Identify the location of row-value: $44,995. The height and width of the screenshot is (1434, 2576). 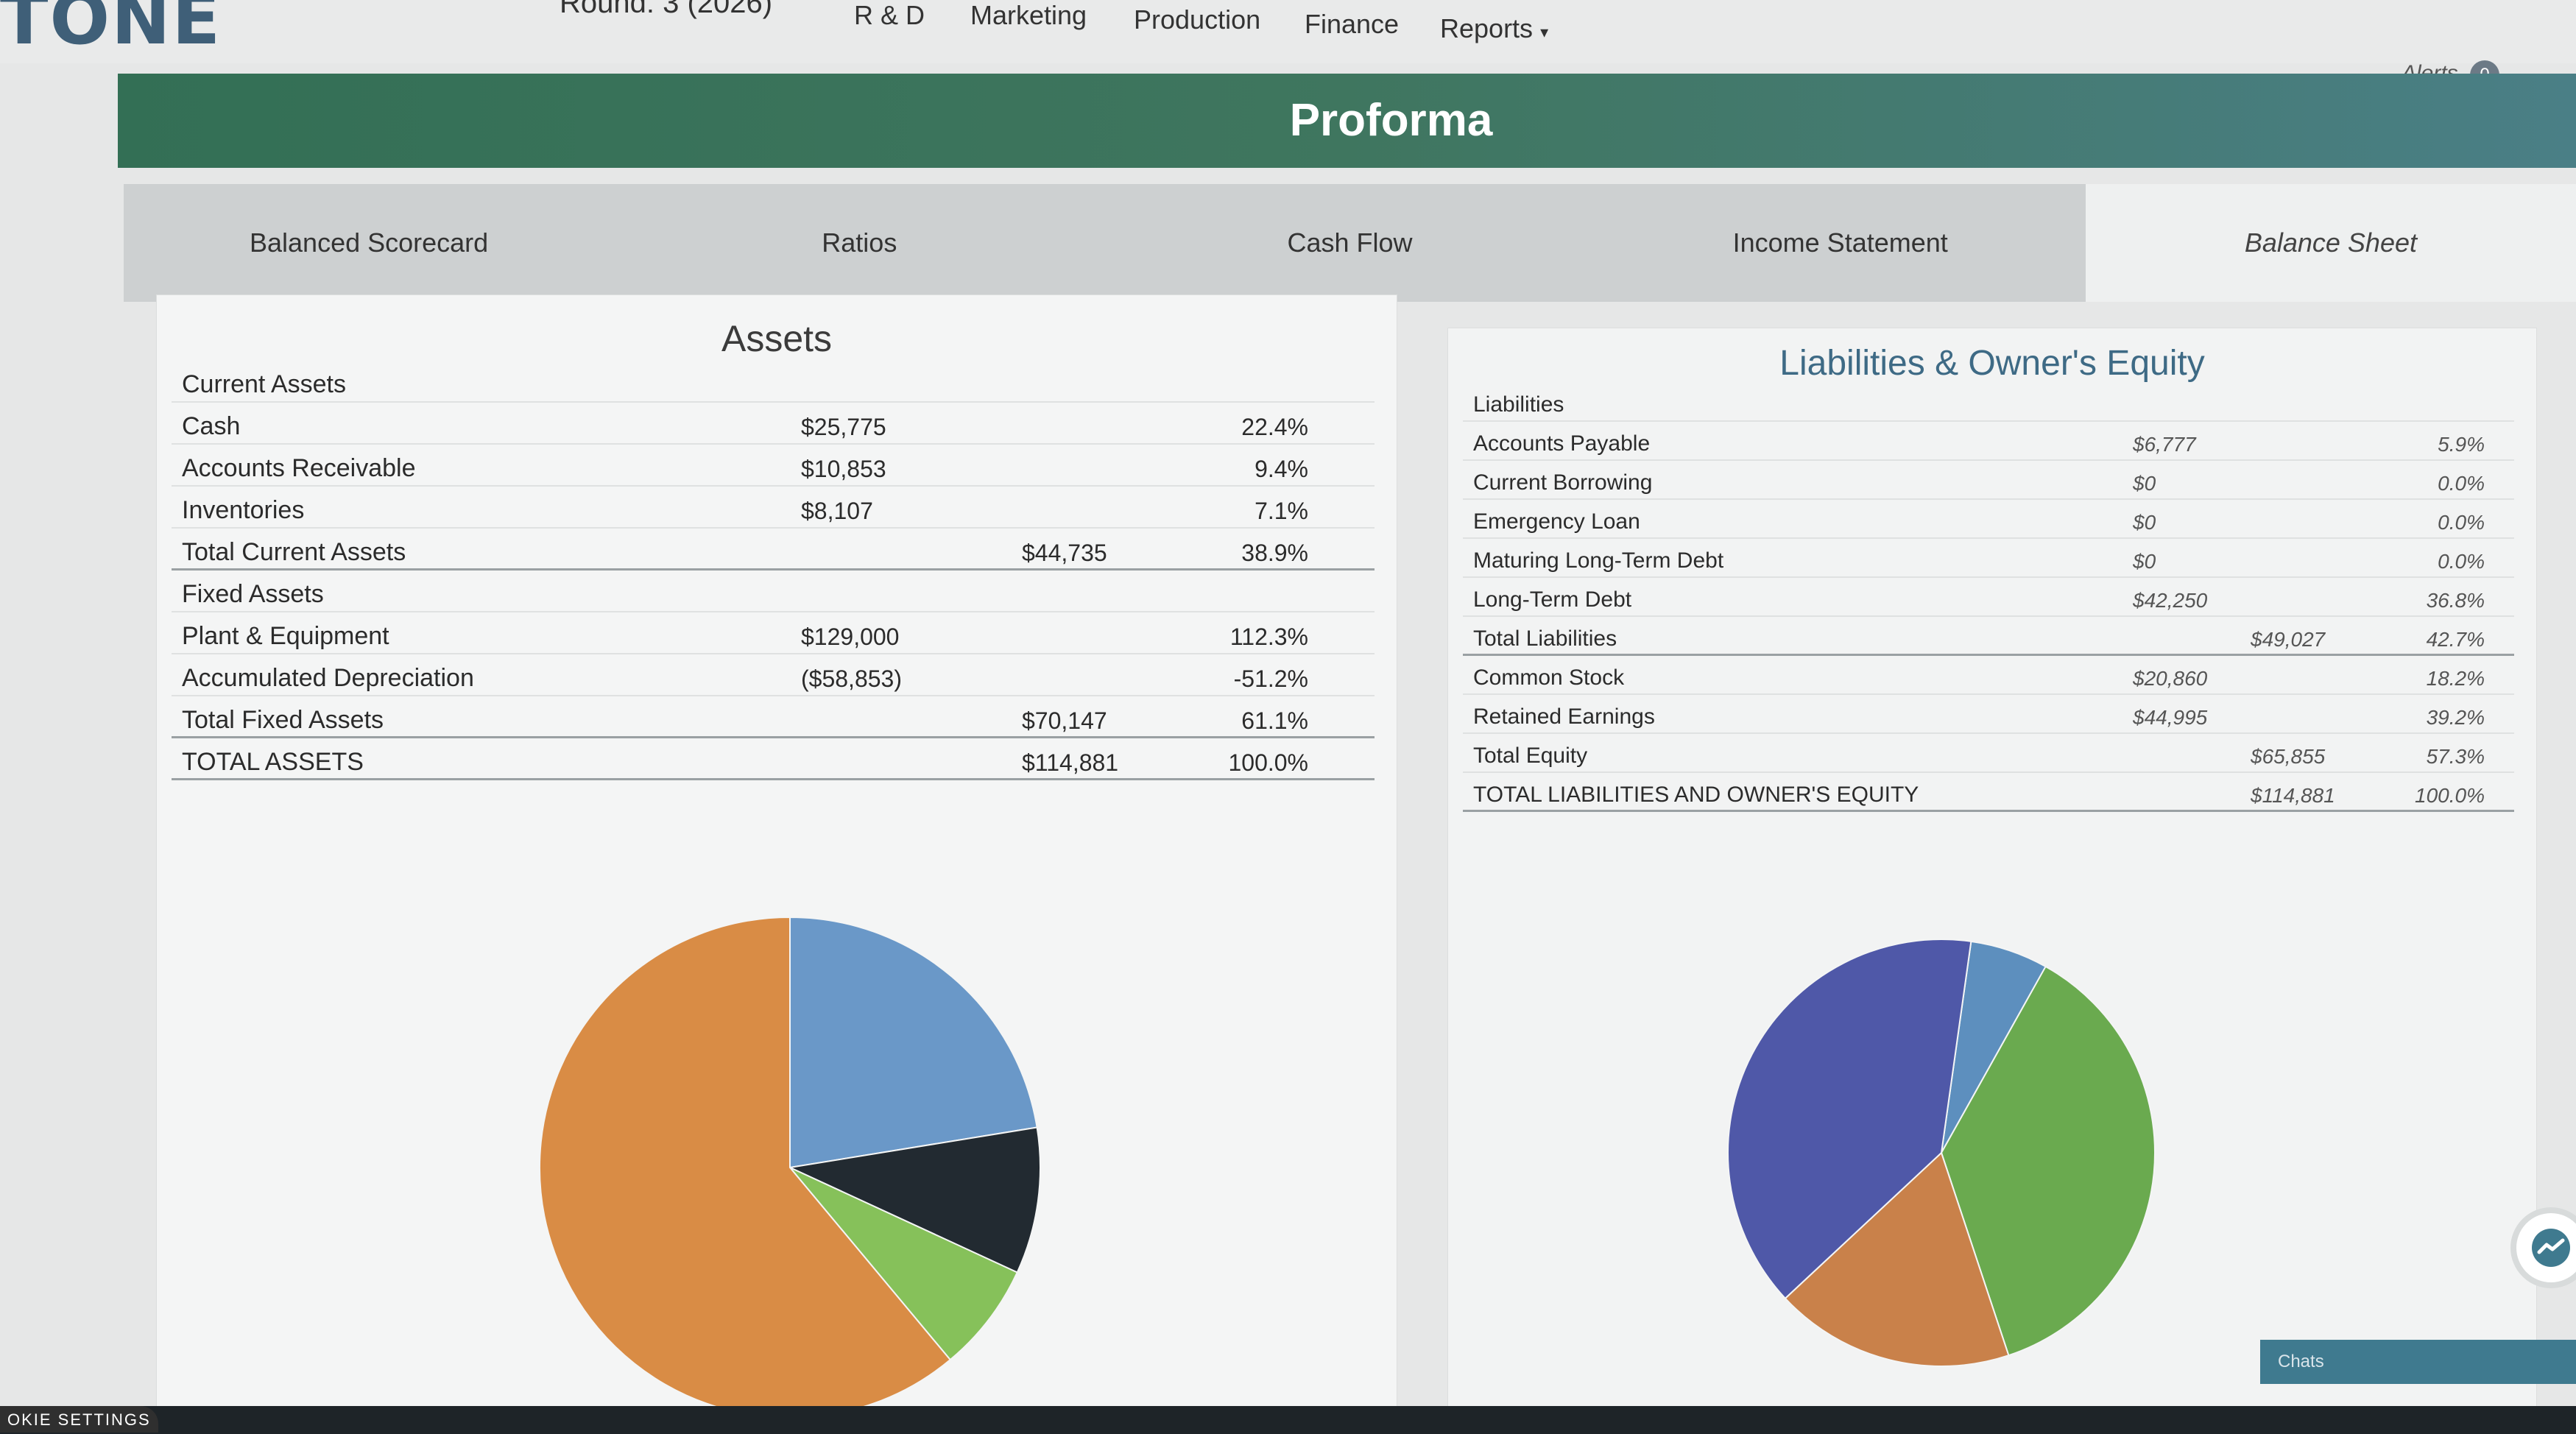
(2170, 718).